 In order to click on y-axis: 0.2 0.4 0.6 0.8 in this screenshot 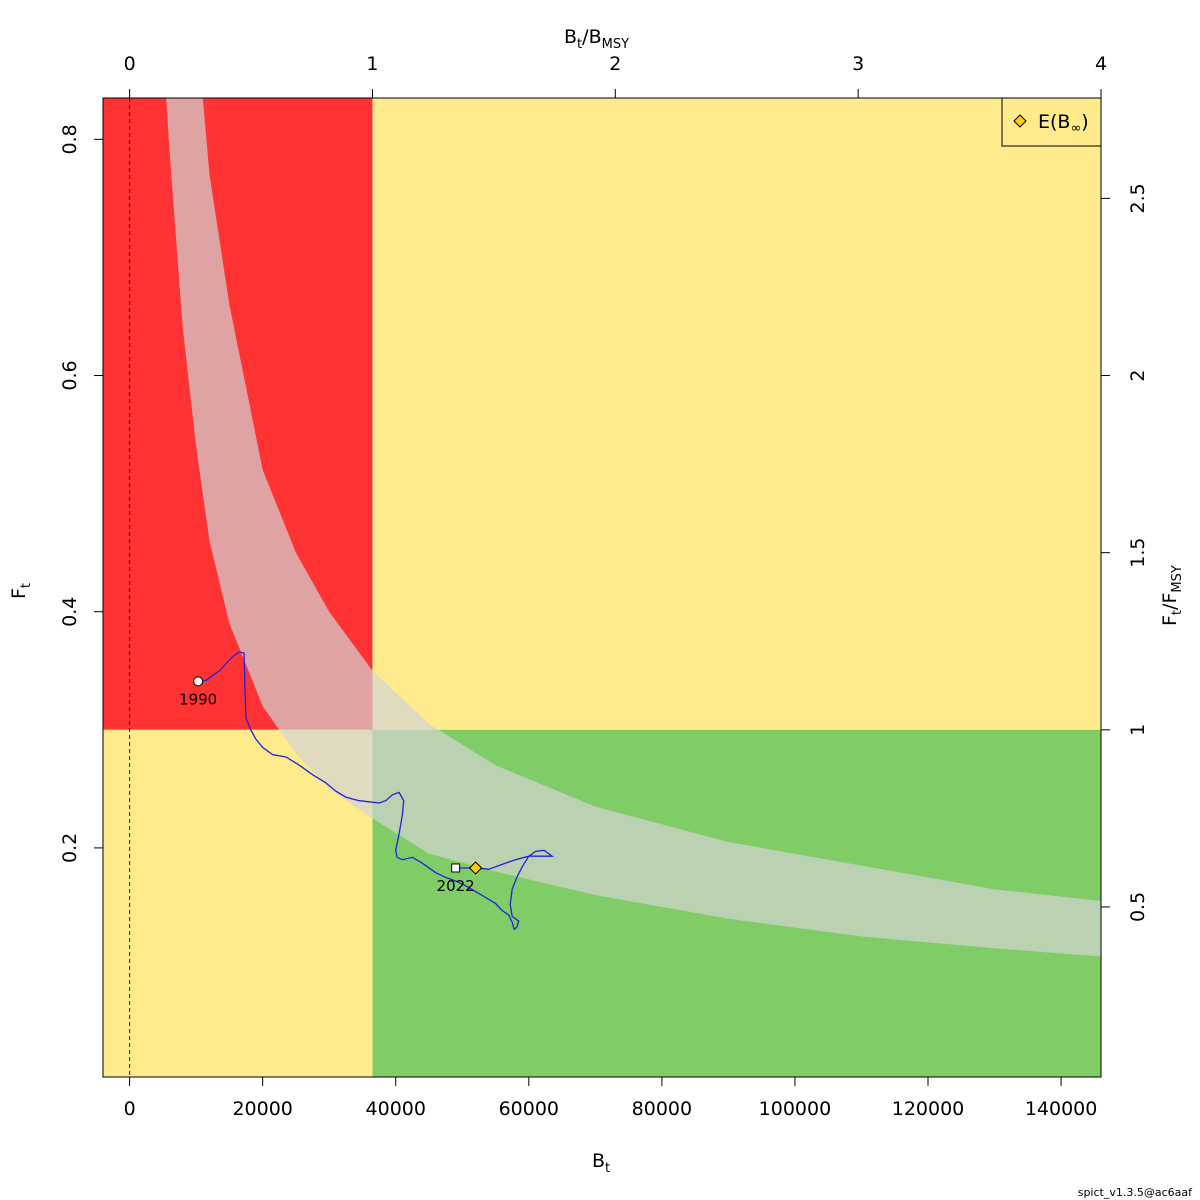, I will do `click(81, 493)`.